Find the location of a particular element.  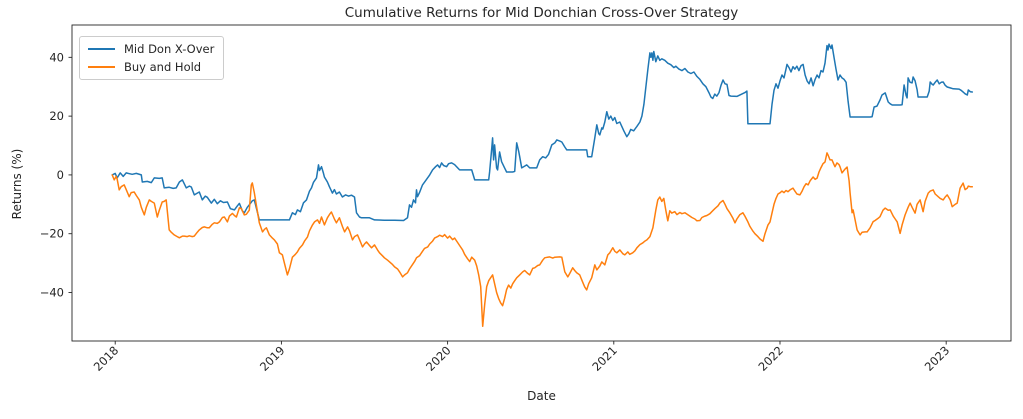

x-axis-label: Date is located at coordinates (541, 396).